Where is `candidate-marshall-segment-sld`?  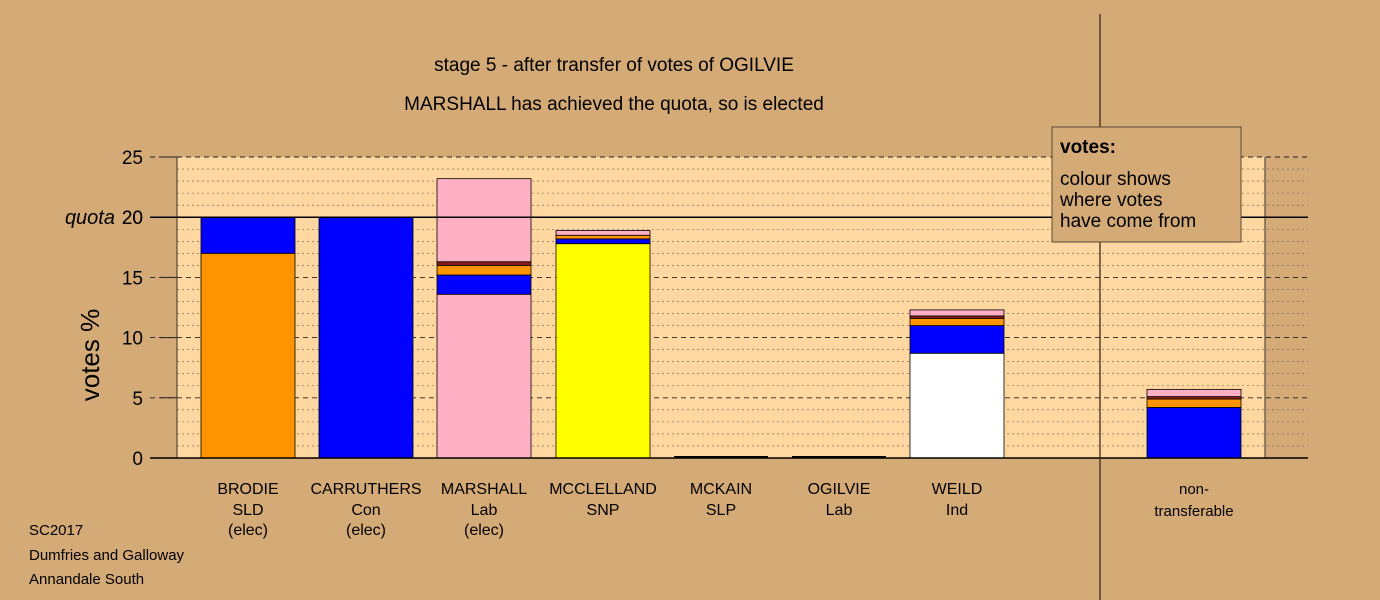 candidate-marshall-segment-sld is located at coordinates (484, 270).